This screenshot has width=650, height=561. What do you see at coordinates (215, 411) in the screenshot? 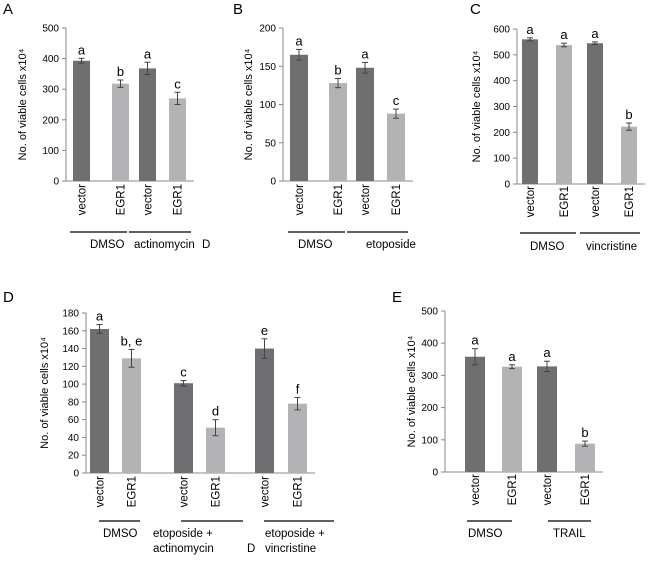
I see `significance-letter: d` at bounding box center [215, 411].